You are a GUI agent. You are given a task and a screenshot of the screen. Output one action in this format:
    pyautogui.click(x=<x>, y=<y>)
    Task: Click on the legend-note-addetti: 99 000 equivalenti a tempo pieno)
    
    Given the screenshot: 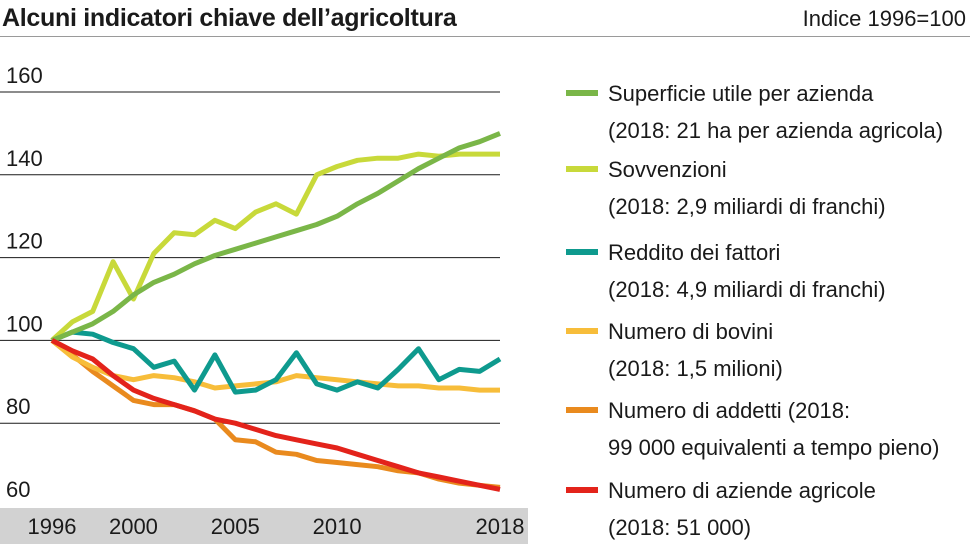 What is the action you would take?
    pyautogui.click(x=774, y=447)
    